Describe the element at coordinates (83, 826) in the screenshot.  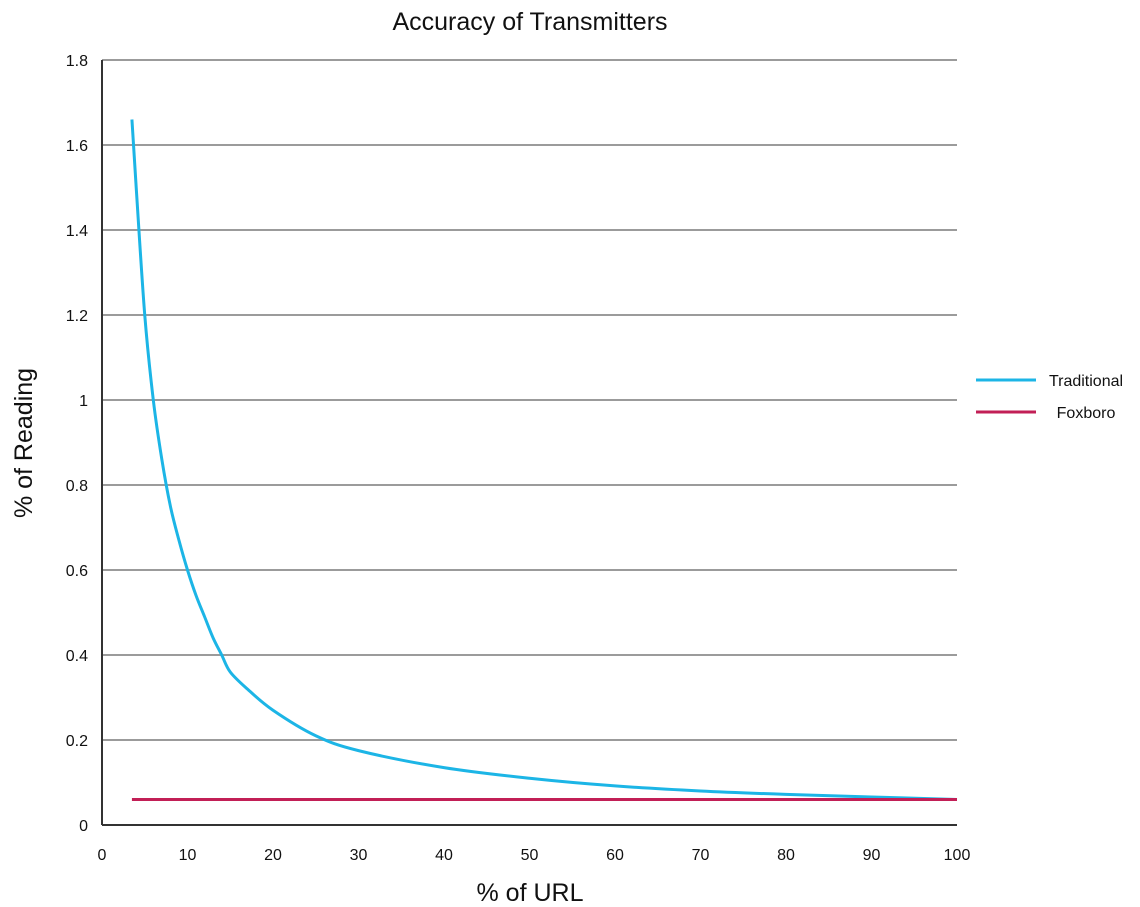
I see `y-tick-label: 0` at that location.